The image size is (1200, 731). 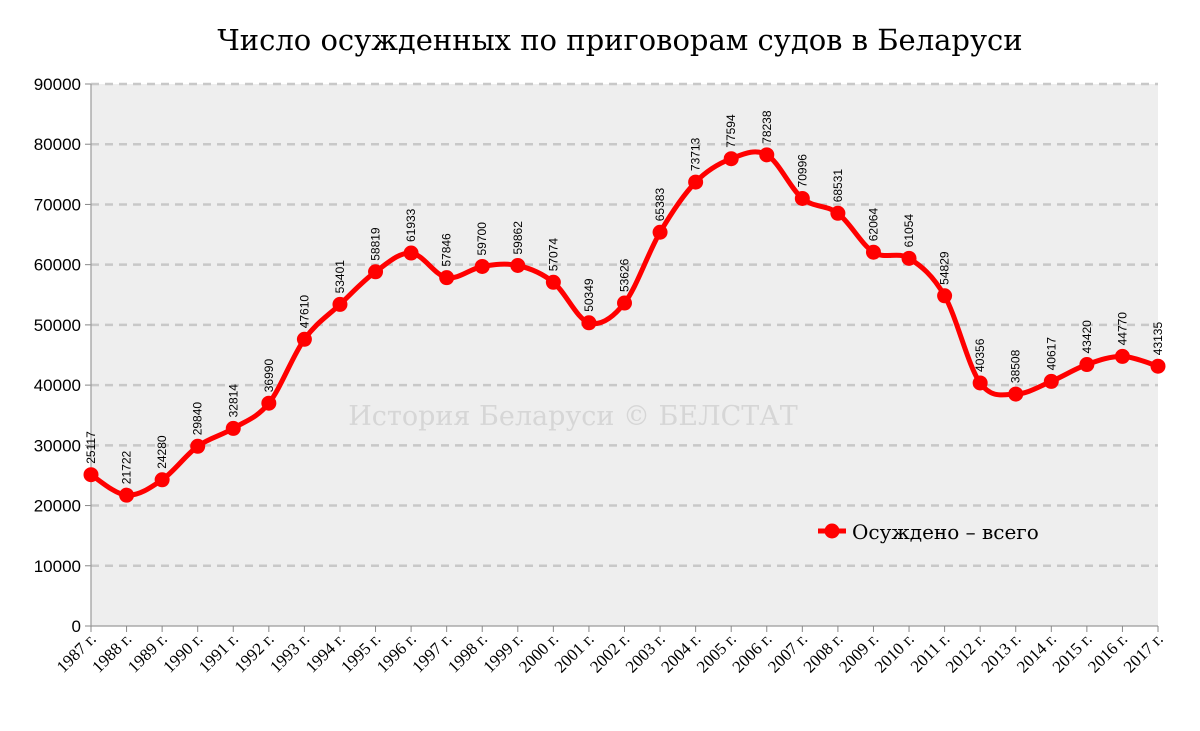 What do you see at coordinates (467, 652) in the screenshot?
I see `x-tick-label: 1998 г.` at bounding box center [467, 652].